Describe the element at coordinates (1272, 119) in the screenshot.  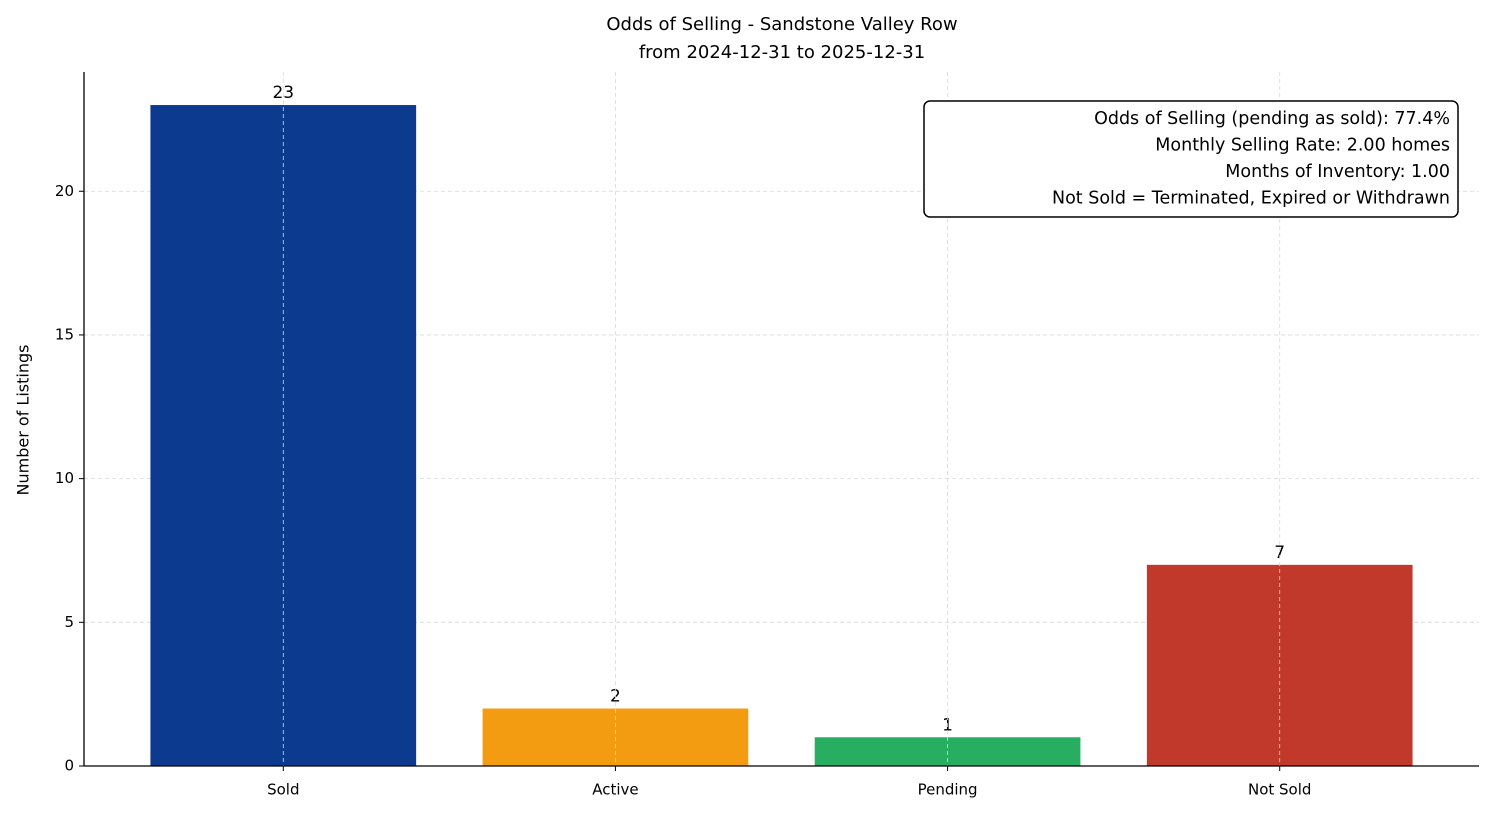
I see `annotation: Odds of Selling (pending as sold): 77.4%` at that location.